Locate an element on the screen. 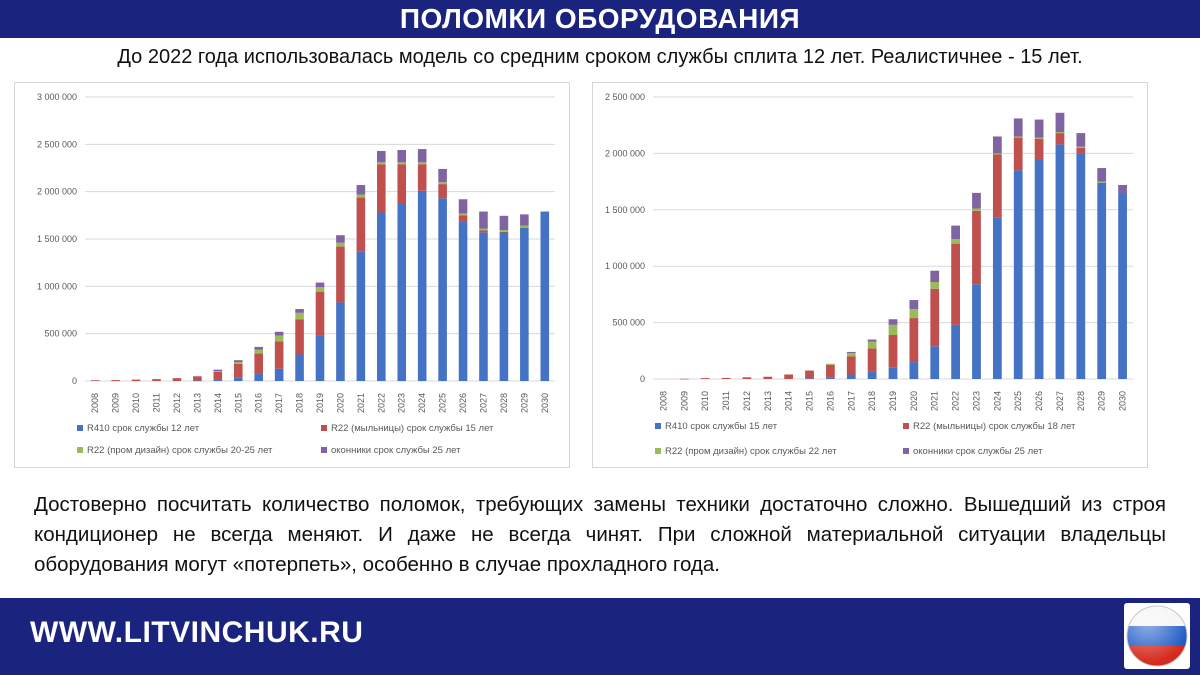 The width and height of the screenshot is (1200, 675). x-tick-label: 2011 is located at coordinates (726, 400).